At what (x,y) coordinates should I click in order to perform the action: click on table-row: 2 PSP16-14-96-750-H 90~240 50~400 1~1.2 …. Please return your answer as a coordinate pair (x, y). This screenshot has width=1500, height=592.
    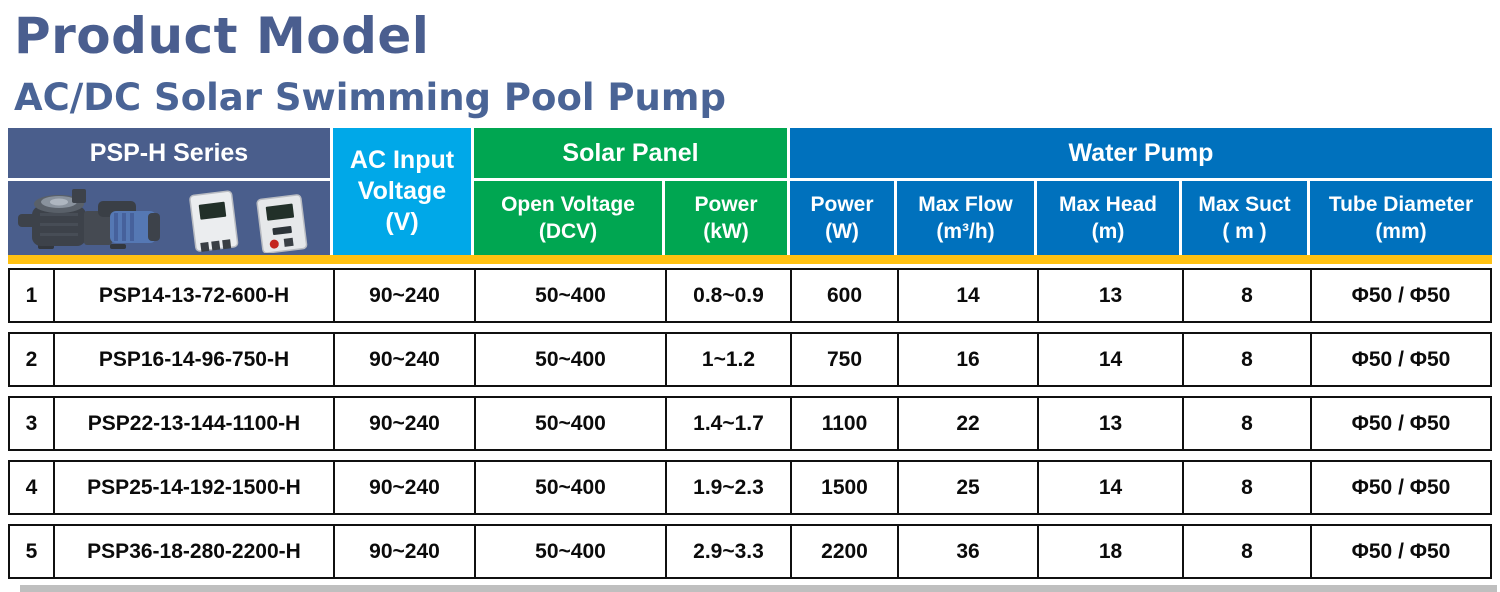
    Looking at the image, I should click on (750, 359).